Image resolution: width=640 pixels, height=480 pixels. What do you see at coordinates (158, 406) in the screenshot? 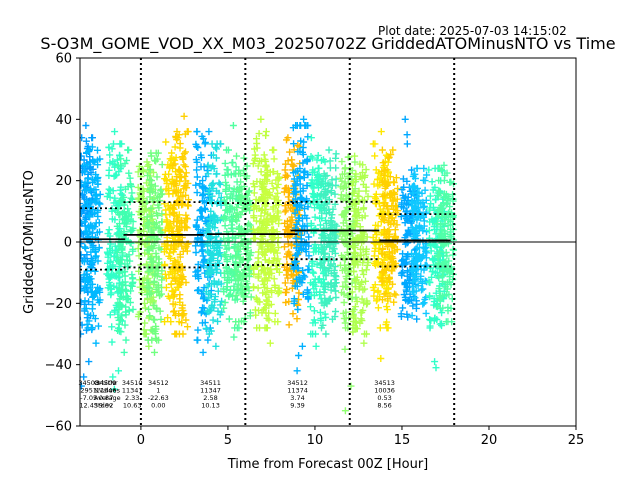
I see `stats-value: 0.00` at bounding box center [158, 406].